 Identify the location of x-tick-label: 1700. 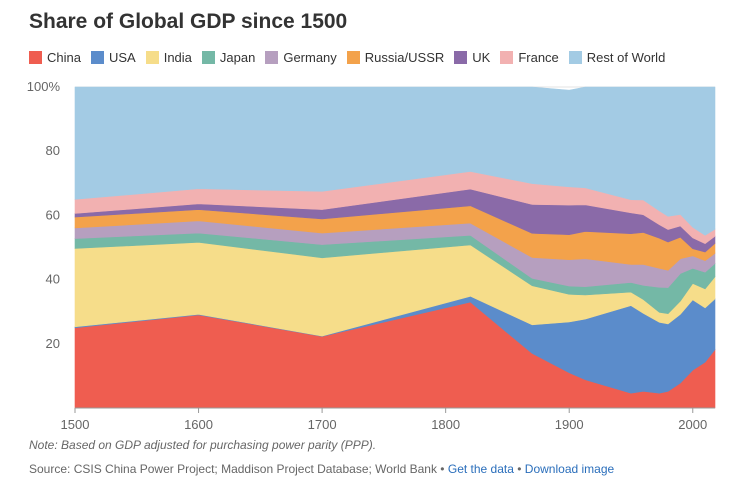
(322, 423).